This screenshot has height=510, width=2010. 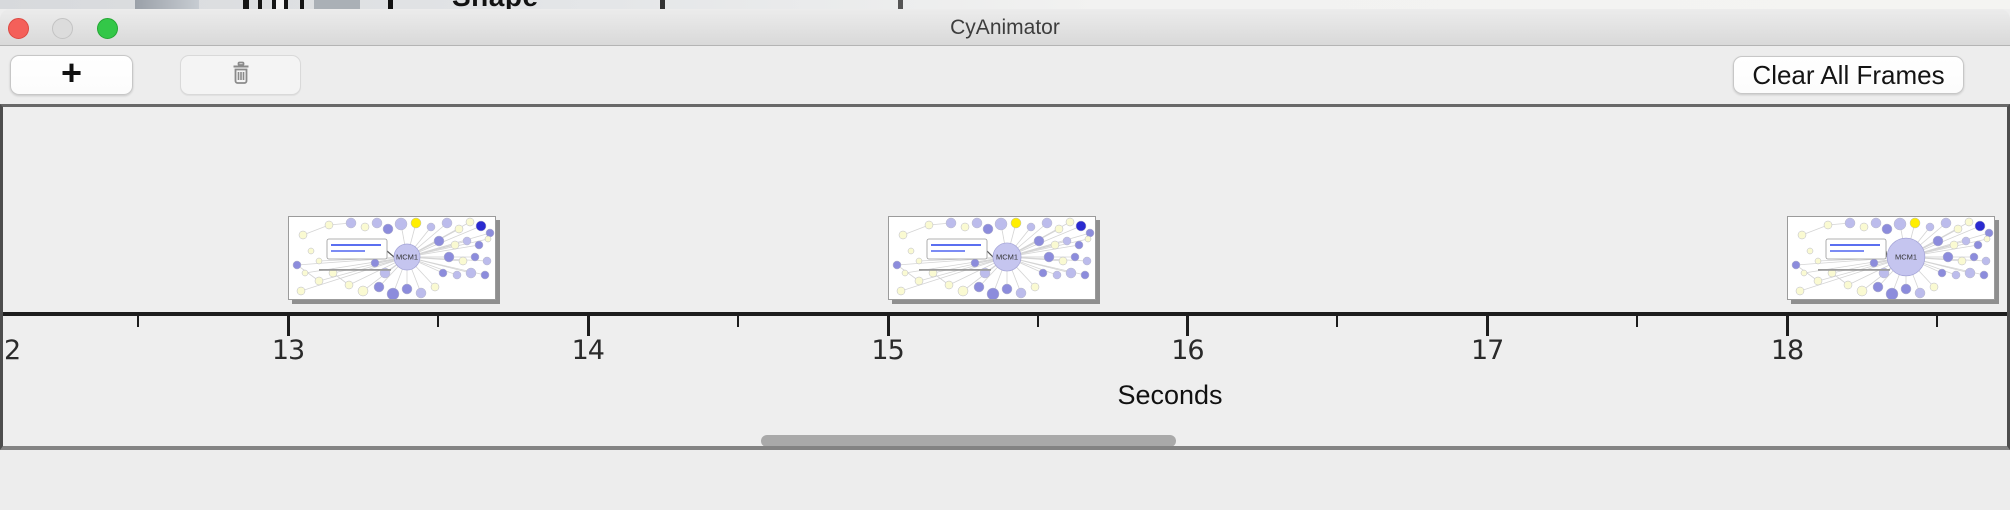 I want to click on close-button, so click(x=18, y=28).